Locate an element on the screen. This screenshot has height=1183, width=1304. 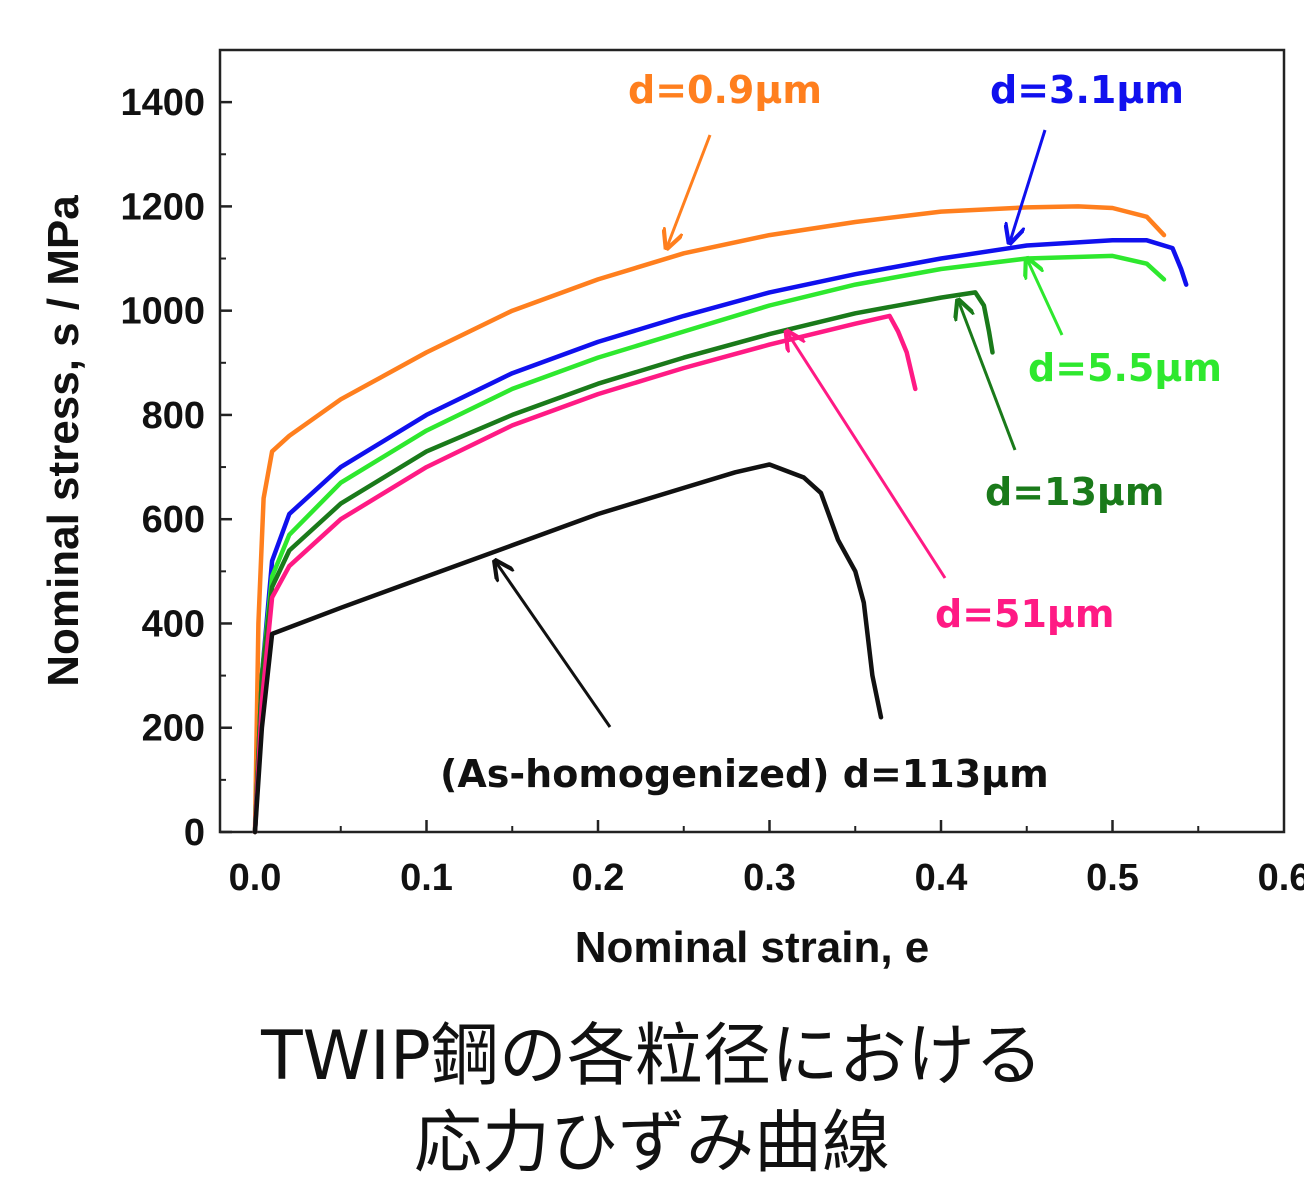
y-tick-label: 1000 is located at coordinates (162, 312).